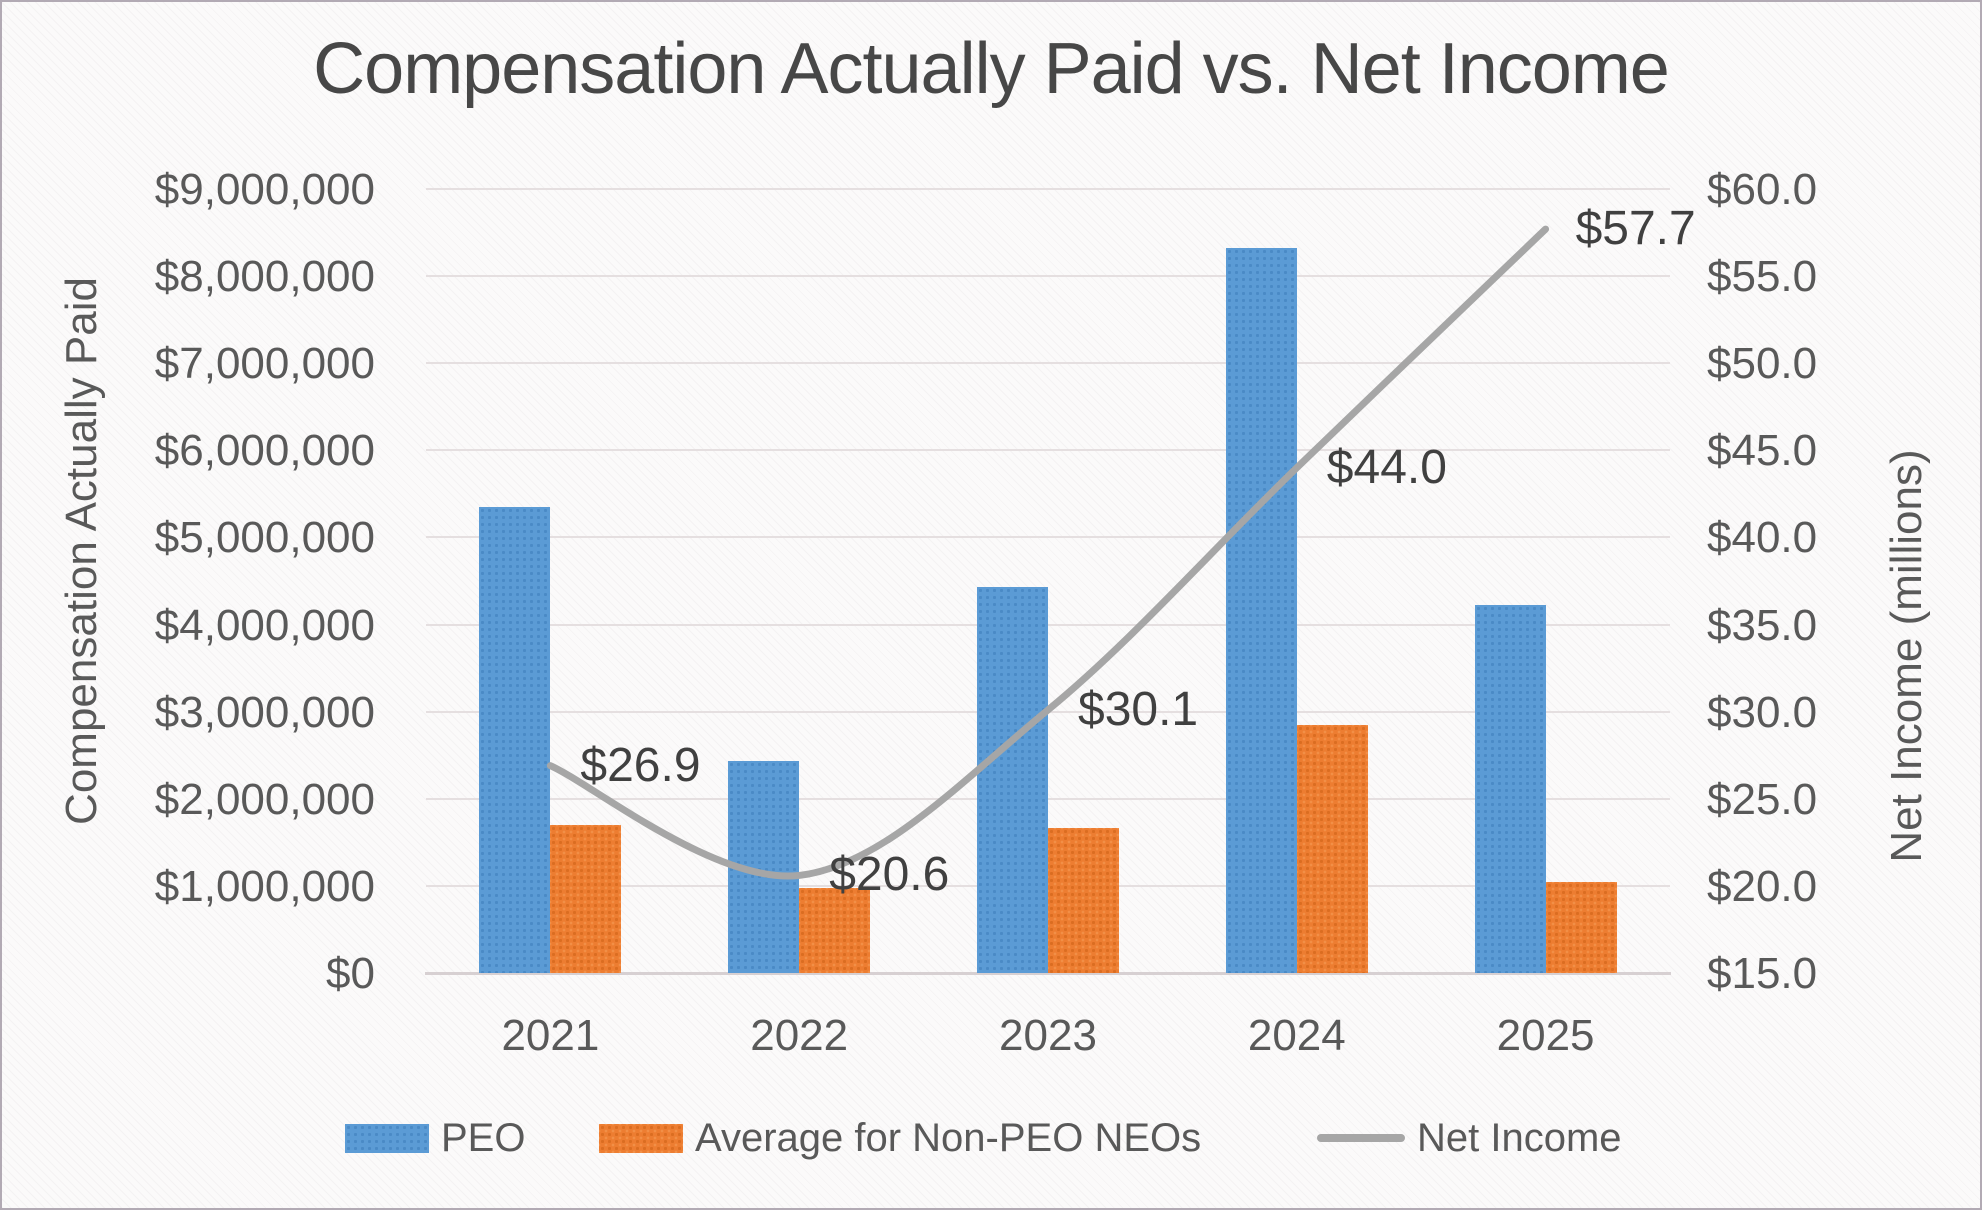 The height and width of the screenshot is (1210, 1982). I want to click on legend-swatch-peo, so click(387, 1138).